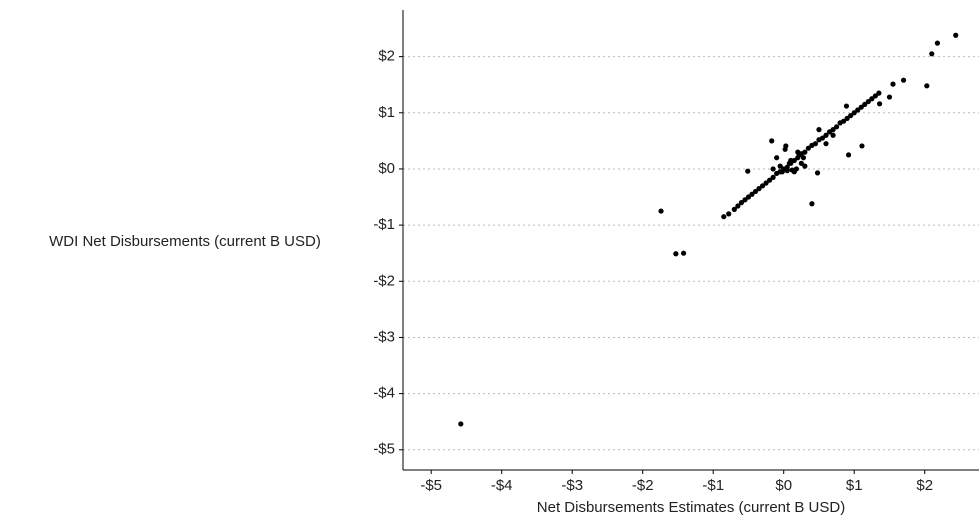  I want to click on y-tick-label: -$2, so click(384, 280).